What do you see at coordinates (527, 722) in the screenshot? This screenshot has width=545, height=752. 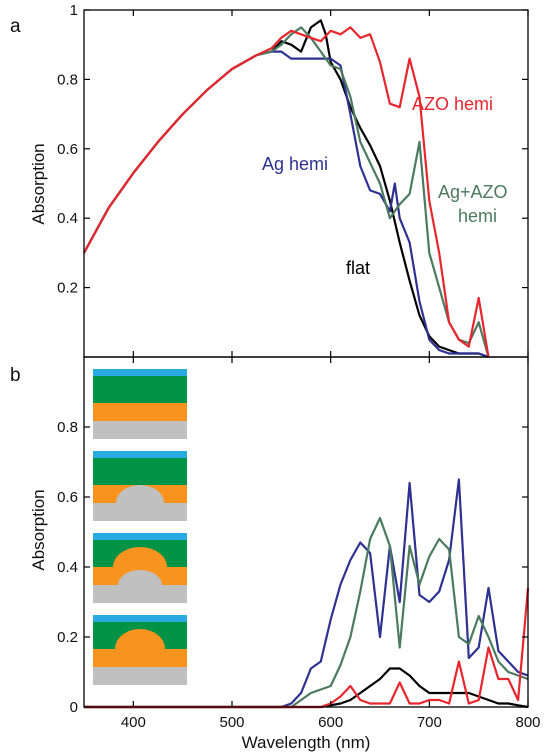 I see `x-tick-label: 800` at bounding box center [527, 722].